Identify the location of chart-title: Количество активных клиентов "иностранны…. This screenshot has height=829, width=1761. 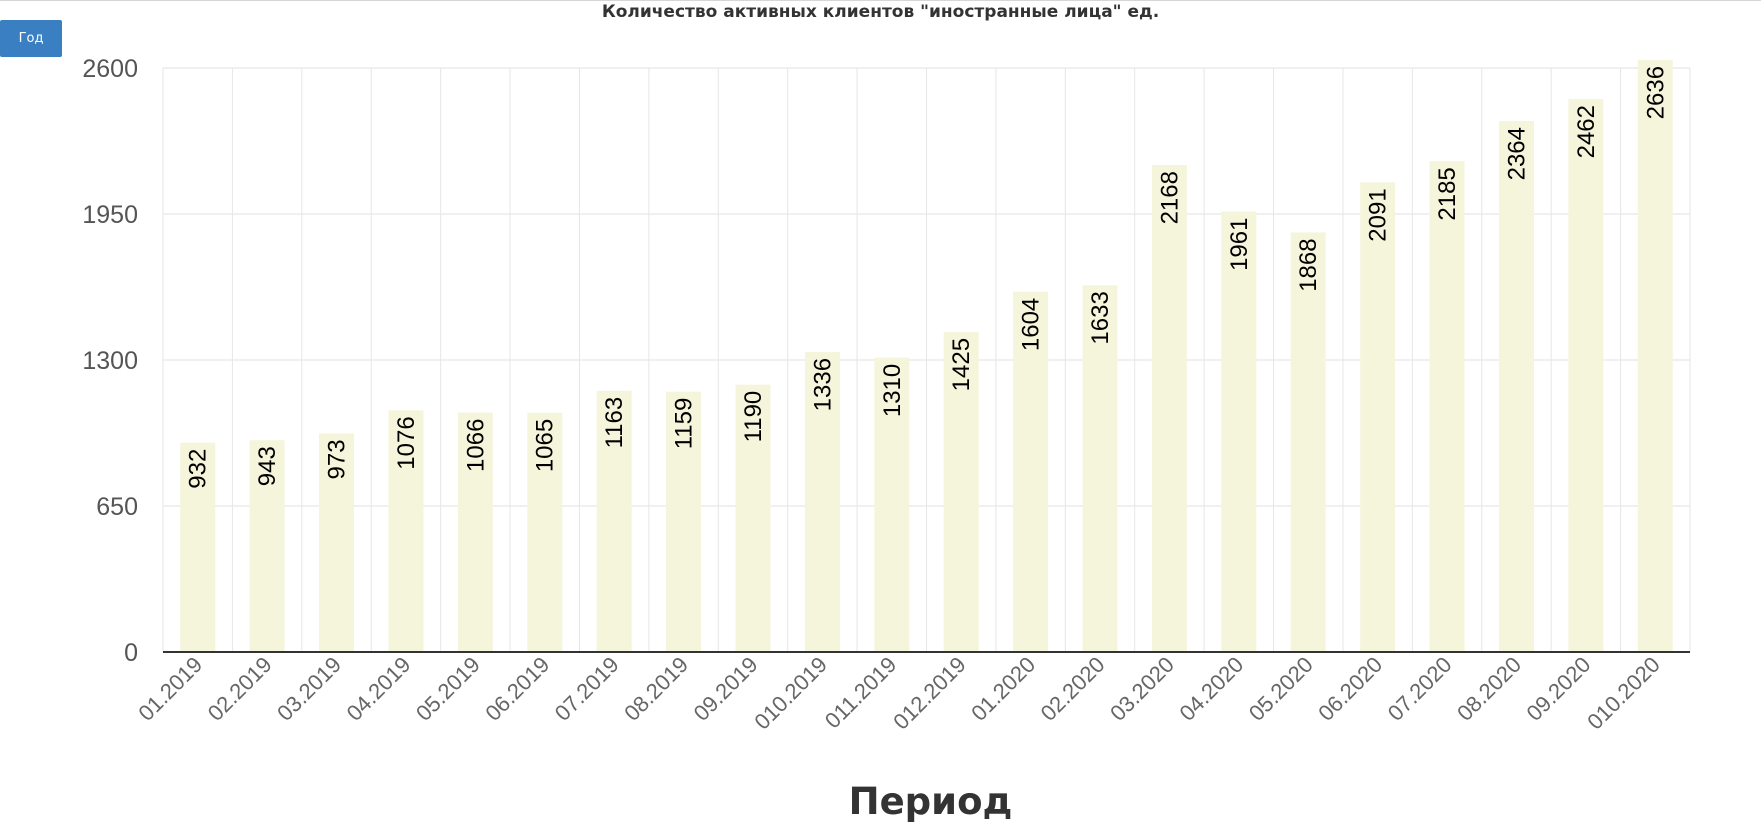
(880, 12).